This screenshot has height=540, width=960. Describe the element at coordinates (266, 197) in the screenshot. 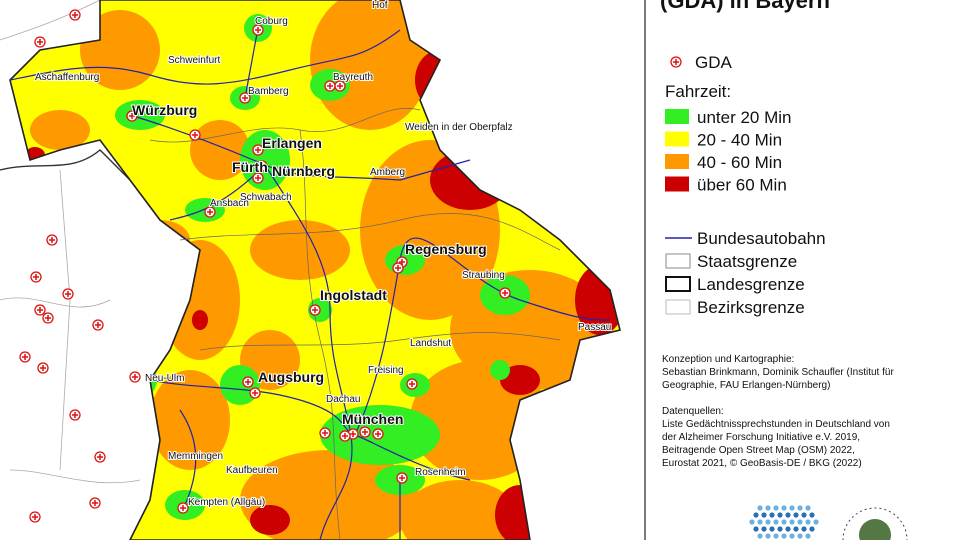

I see `city-label: Schwabach` at that location.